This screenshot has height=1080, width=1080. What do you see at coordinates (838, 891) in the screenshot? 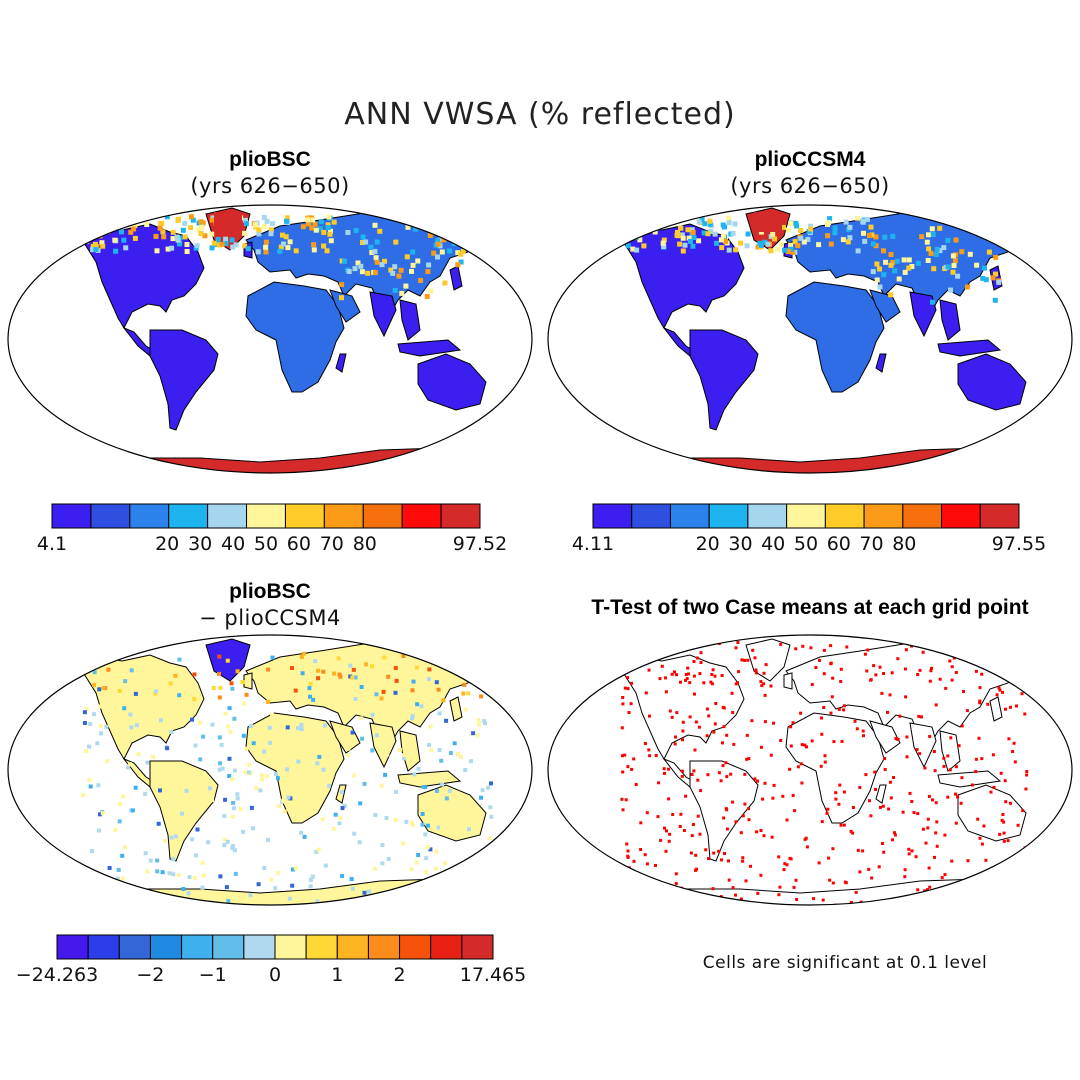
I see `land-antarctica` at bounding box center [838, 891].